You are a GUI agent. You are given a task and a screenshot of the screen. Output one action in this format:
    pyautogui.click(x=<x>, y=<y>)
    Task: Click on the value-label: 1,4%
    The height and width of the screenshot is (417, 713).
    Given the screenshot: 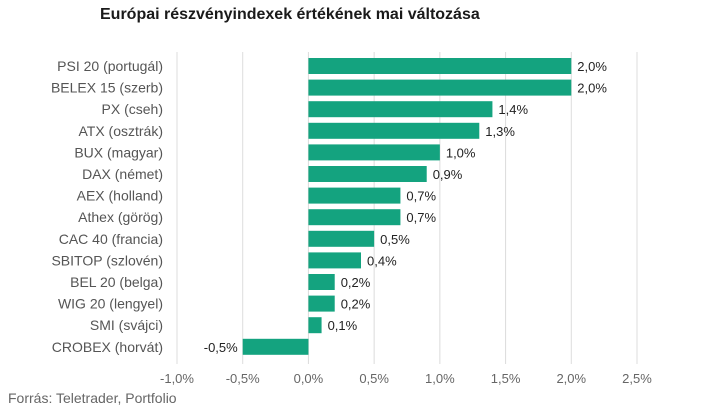 What is the action you would take?
    pyautogui.click(x=513, y=109)
    